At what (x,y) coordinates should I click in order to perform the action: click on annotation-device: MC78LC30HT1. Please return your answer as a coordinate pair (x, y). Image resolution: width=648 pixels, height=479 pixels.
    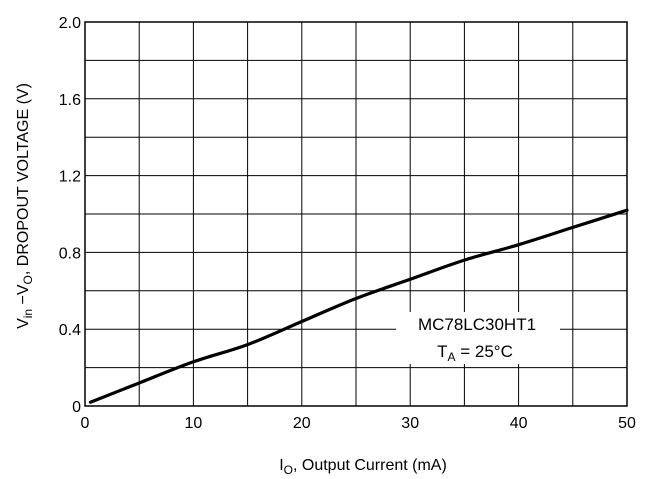
    Looking at the image, I should click on (477, 324).